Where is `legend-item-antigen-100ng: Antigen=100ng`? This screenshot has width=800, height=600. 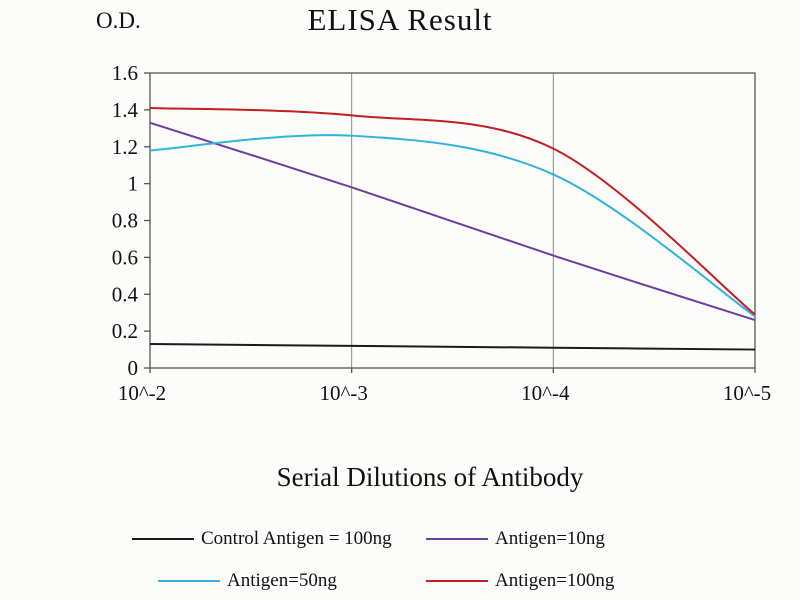 legend-item-antigen-100ng: Antigen=100ng is located at coordinates (520, 581).